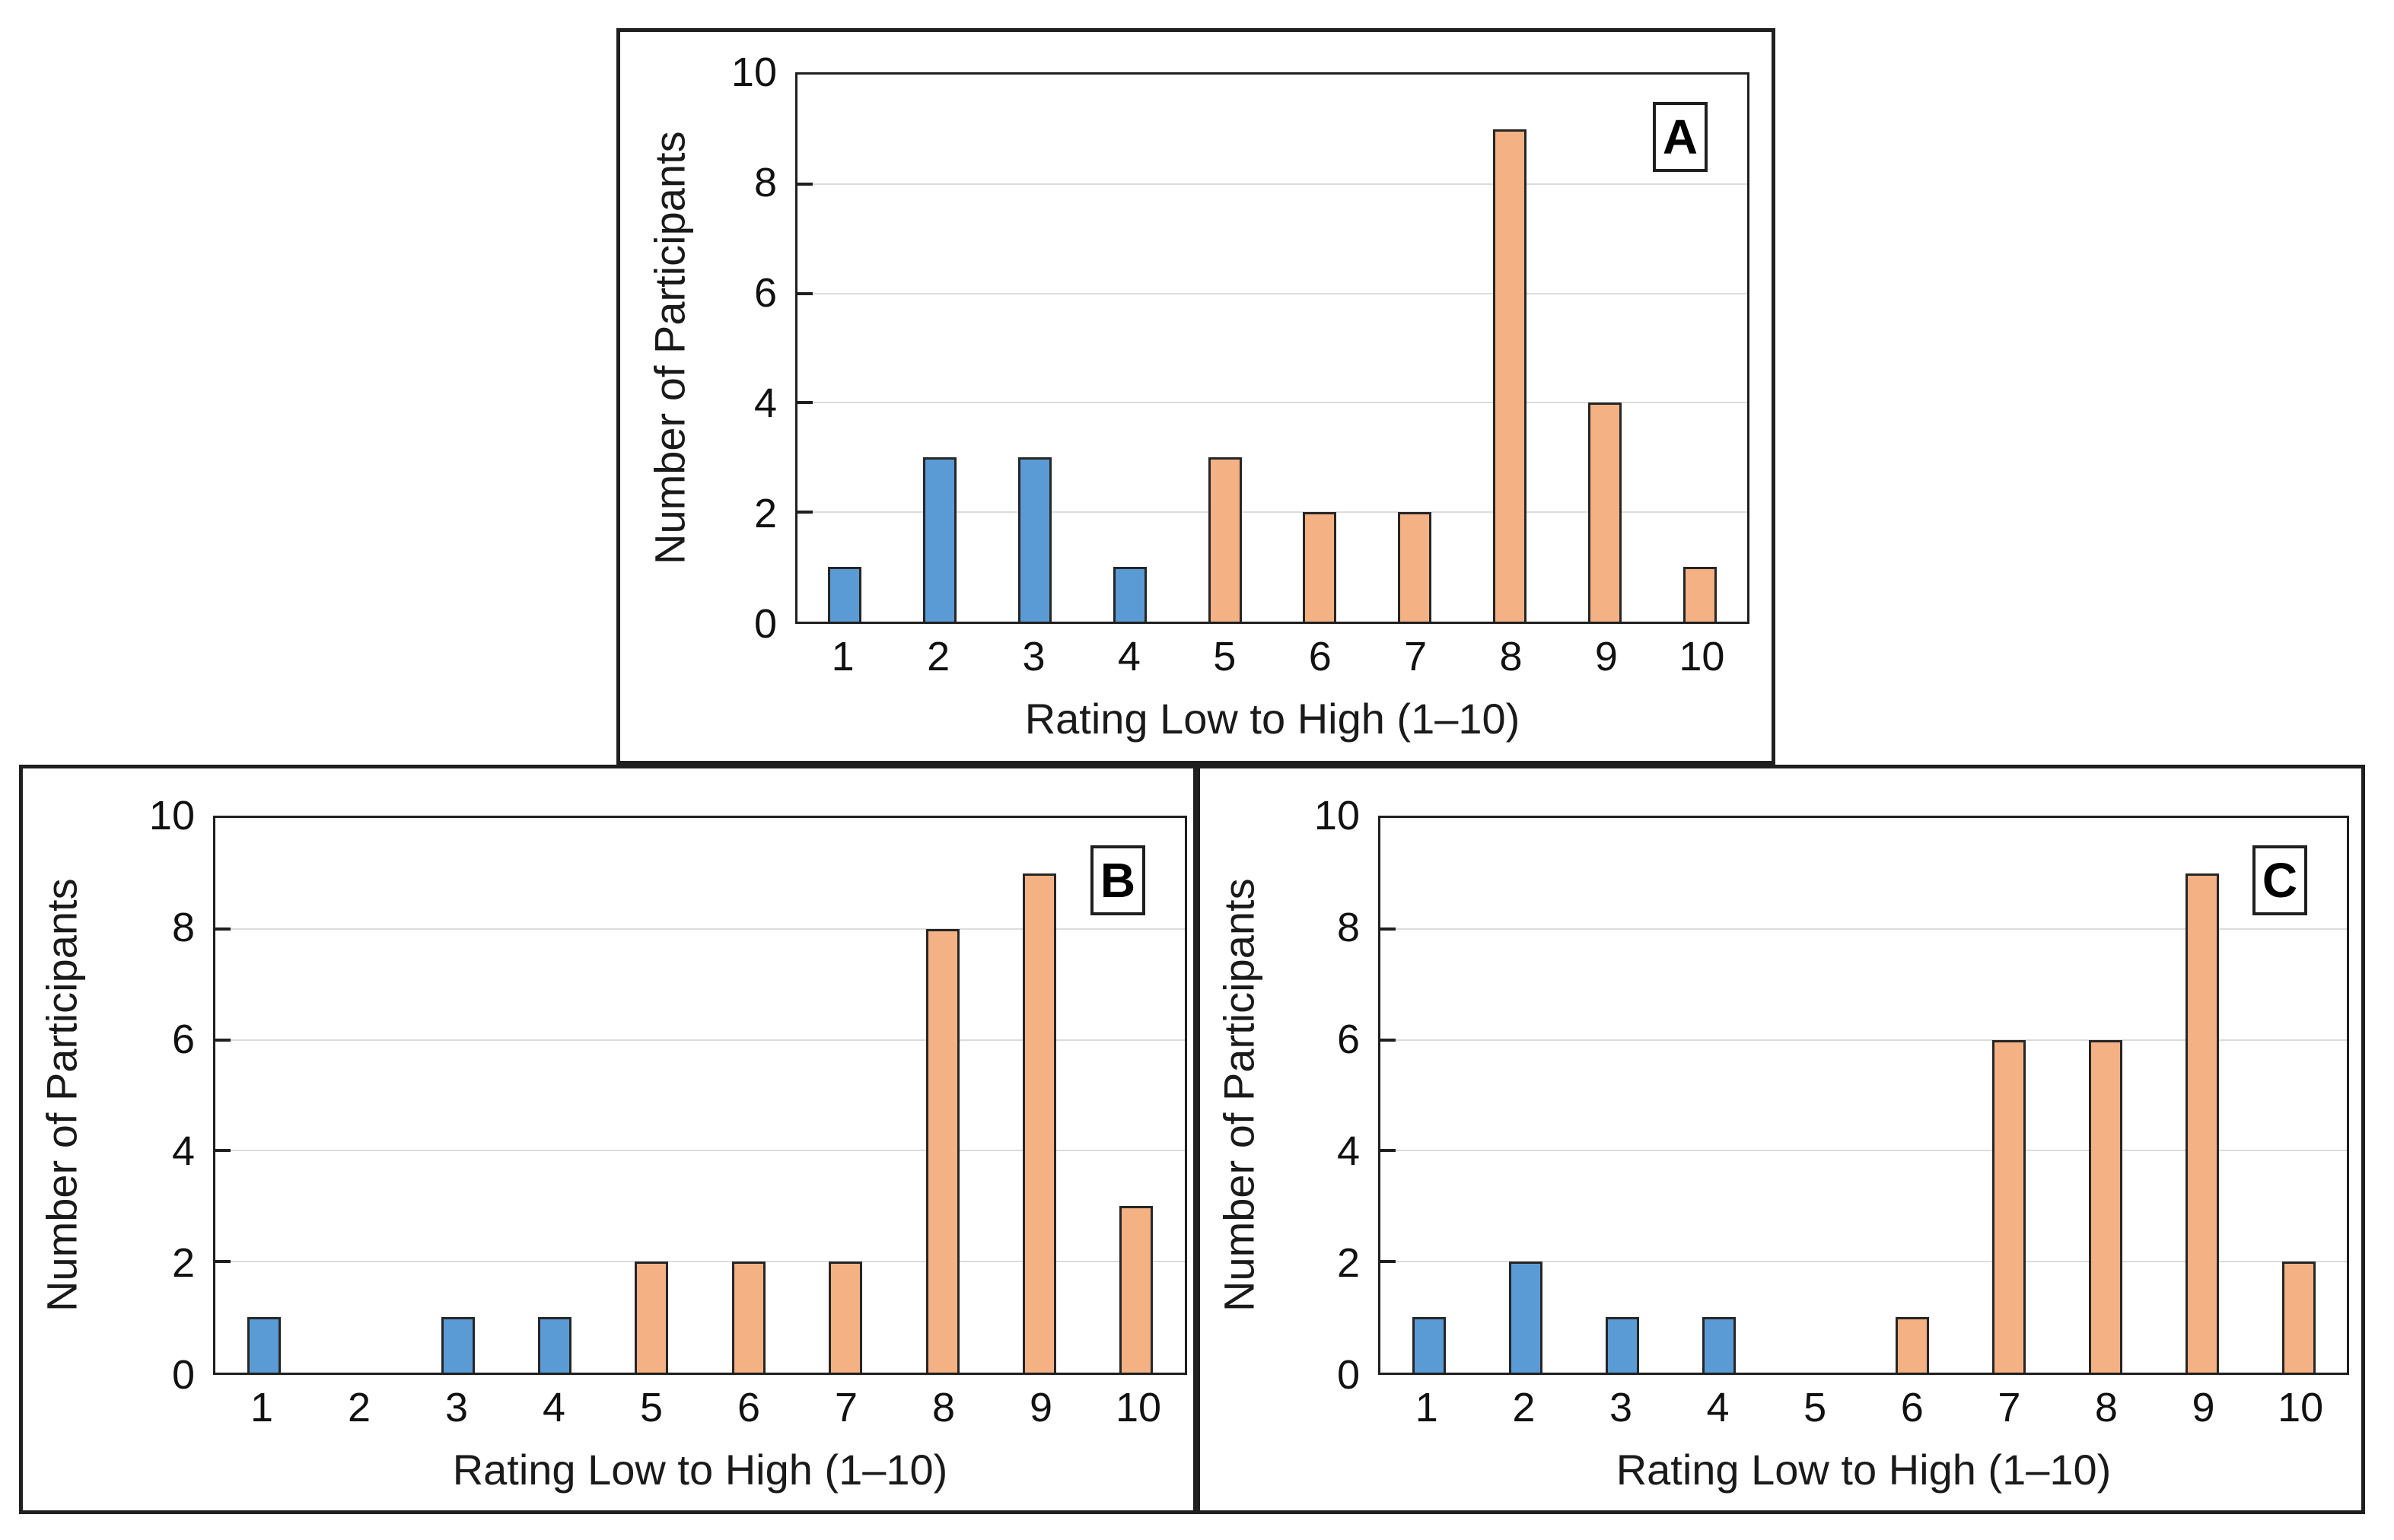 The image size is (2394, 1540). I want to click on bar-series, so click(1863, 1095).